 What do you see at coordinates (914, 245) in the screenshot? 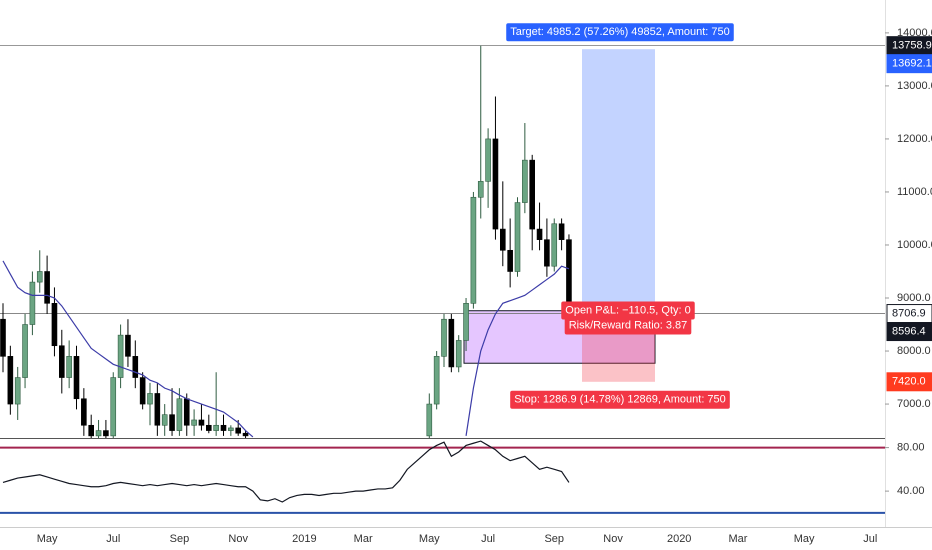
I see `y-tick-label: 10000.0` at bounding box center [914, 245].